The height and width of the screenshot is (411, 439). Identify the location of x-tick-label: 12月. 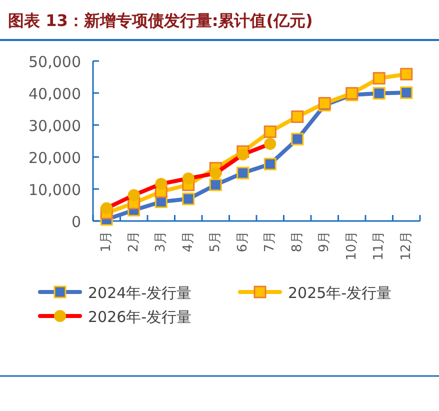
(406, 246).